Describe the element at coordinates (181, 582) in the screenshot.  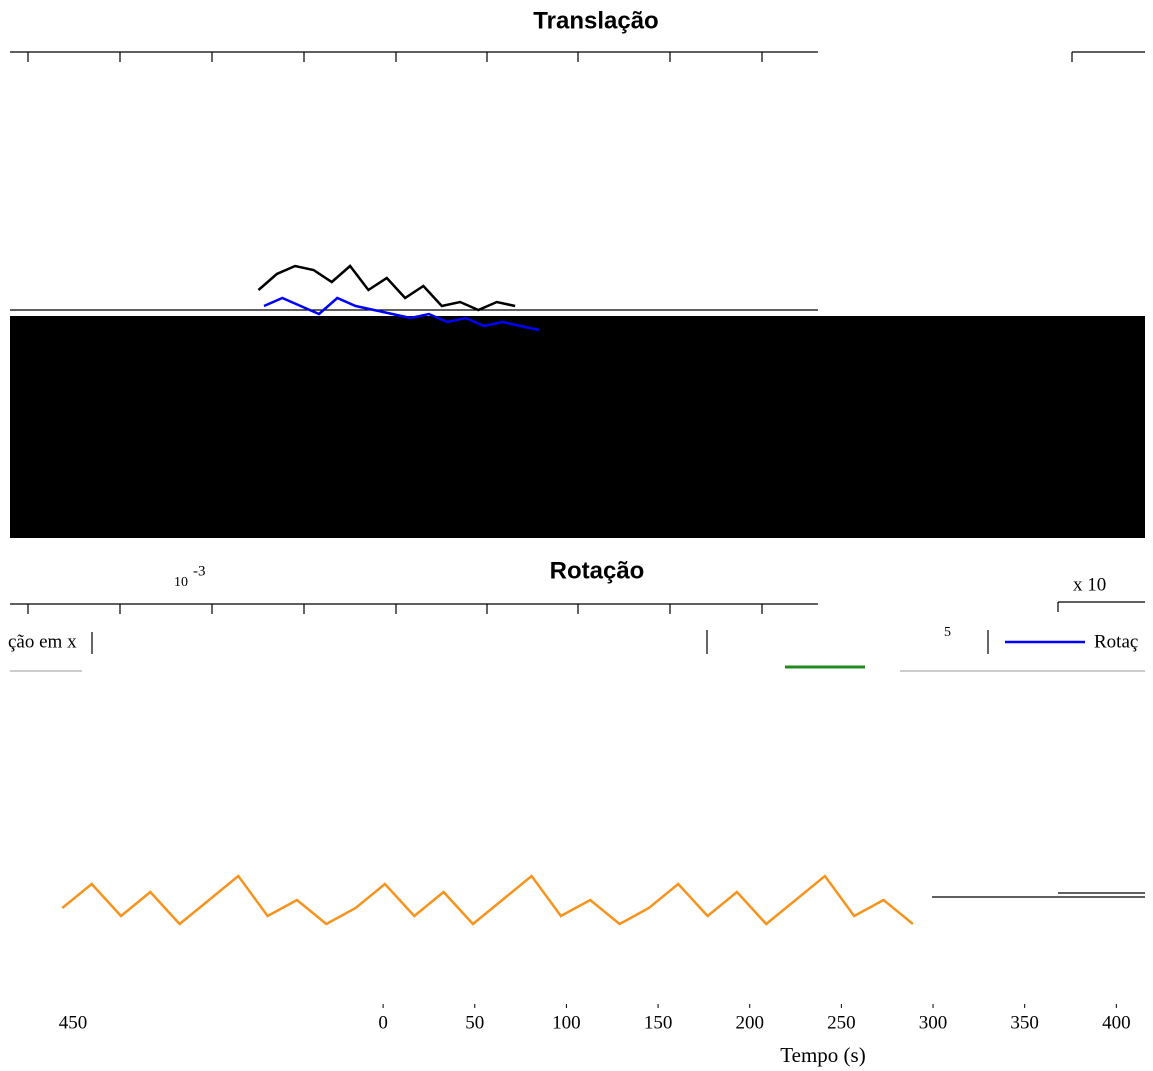
I see `exponent-base: 10` at that location.